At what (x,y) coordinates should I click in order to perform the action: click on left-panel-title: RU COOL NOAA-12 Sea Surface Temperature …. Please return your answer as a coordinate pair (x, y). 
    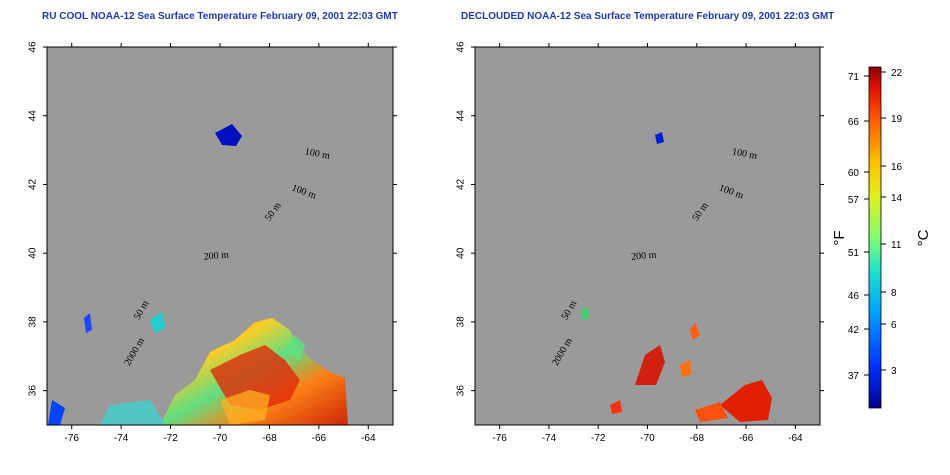
    Looking at the image, I should click on (220, 16).